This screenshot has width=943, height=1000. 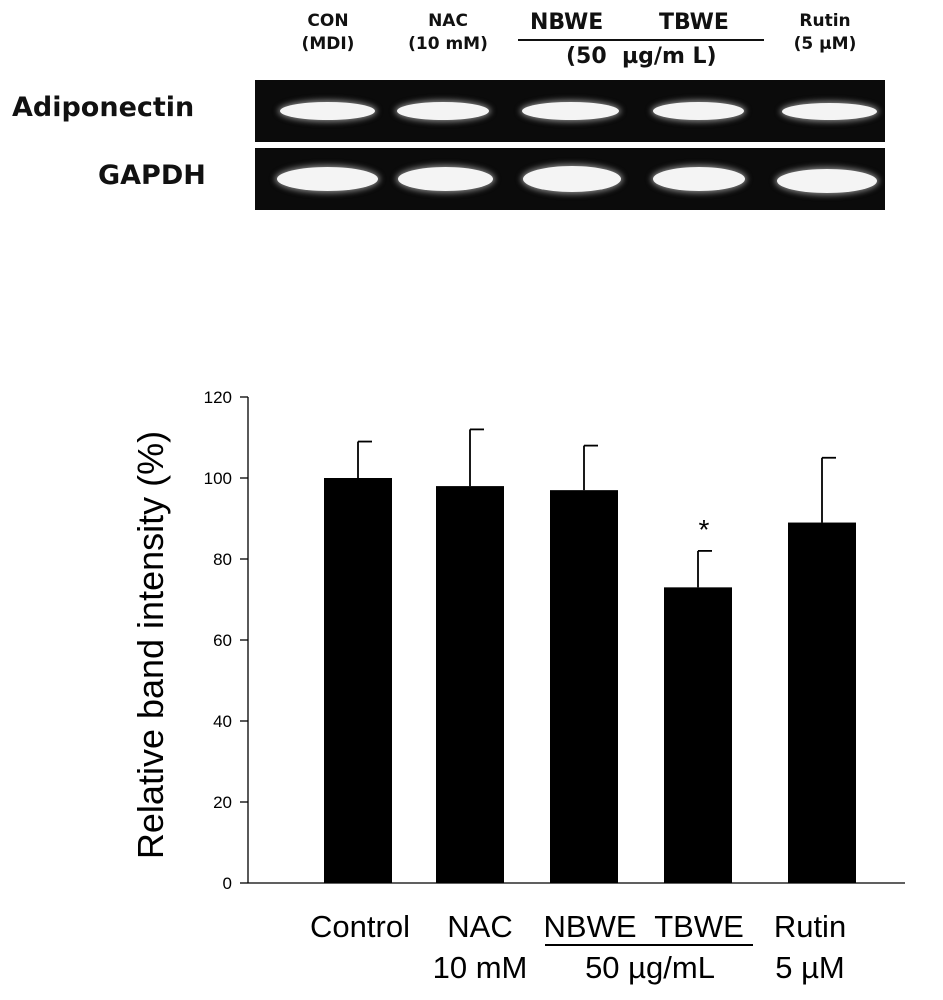 I want to click on y-tick-label-40: 40, so click(x=222, y=721).